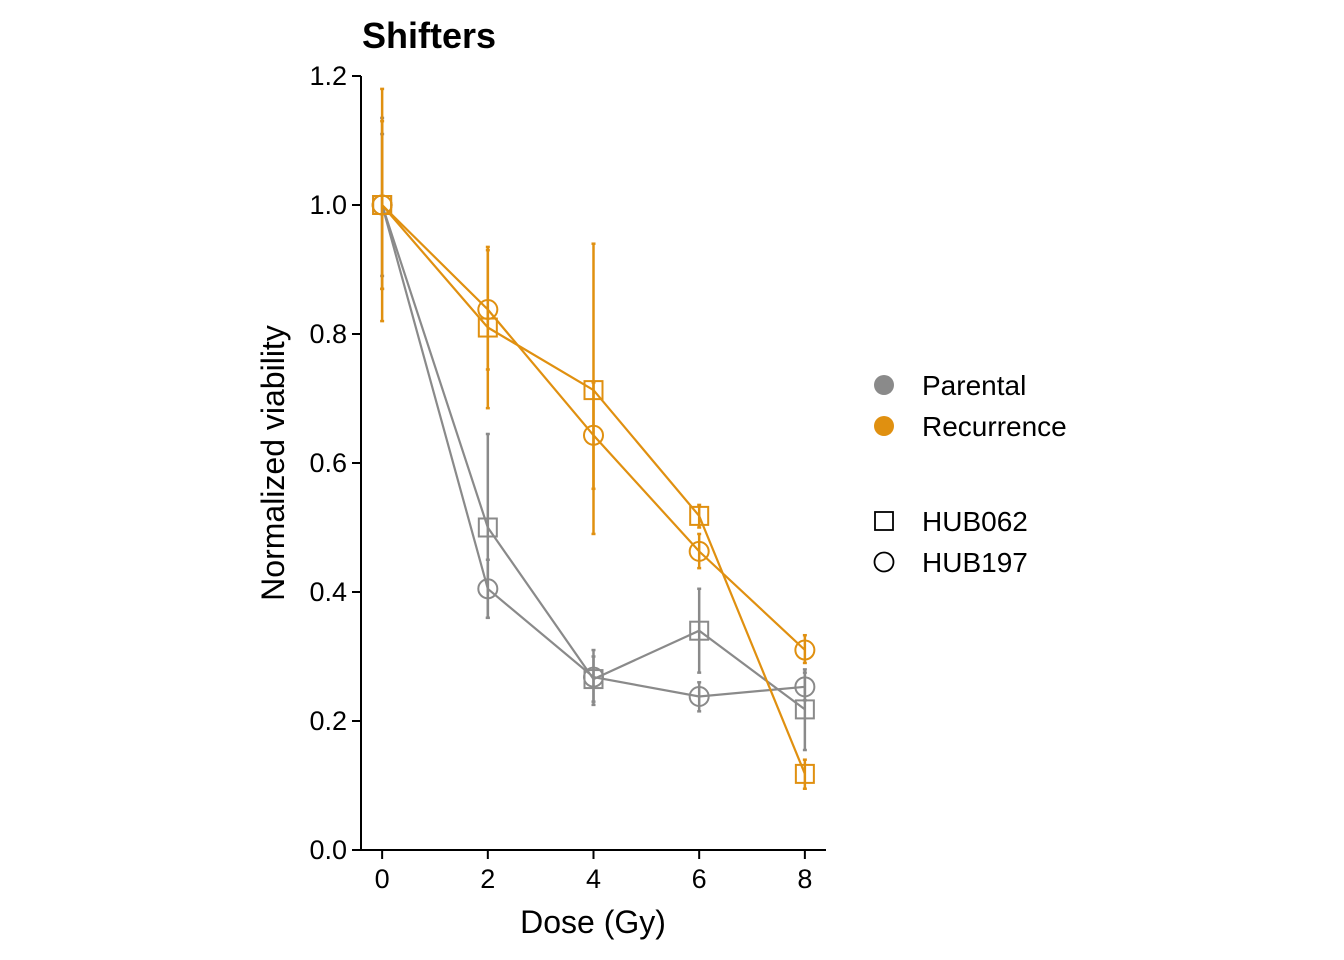 This screenshot has height=960, width=1344. Describe the element at coordinates (328, 76) in the screenshot. I see `y-tick-label: 1.2` at that location.